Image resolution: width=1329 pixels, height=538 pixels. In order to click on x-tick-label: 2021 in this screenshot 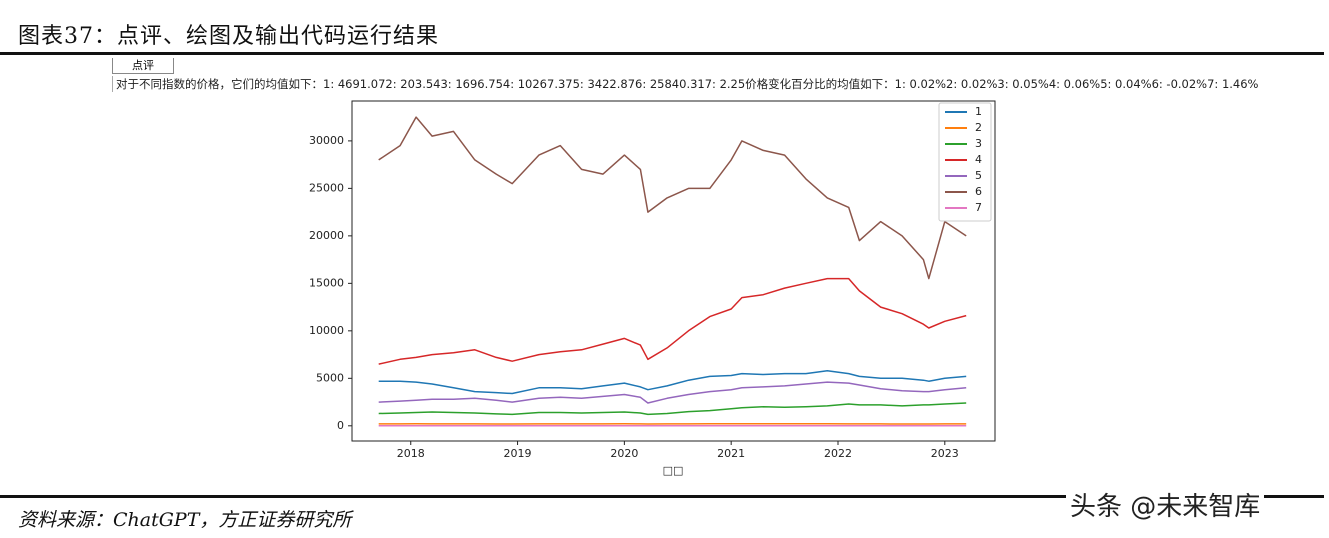, I will do `click(731, 453)`.